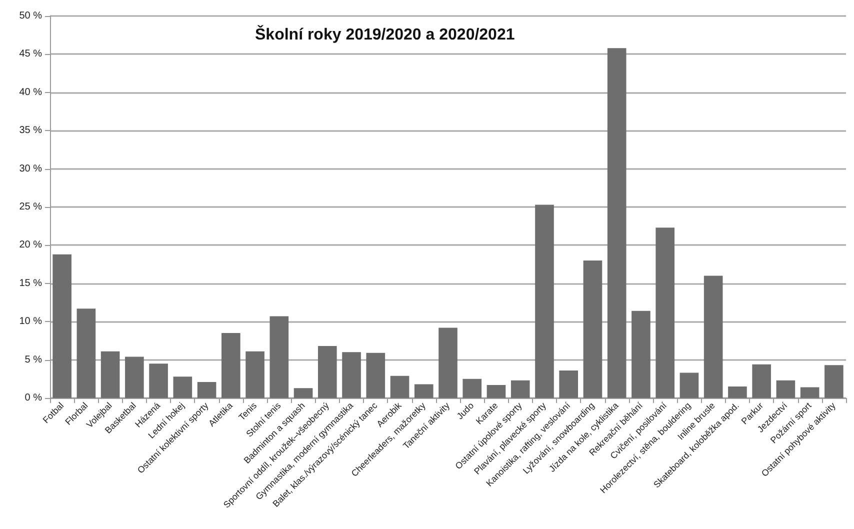  What do you see at coordinates (30, 92) in the screenshot?
I see `y-tick-label: 40 %` at bounding box center [30, 92].